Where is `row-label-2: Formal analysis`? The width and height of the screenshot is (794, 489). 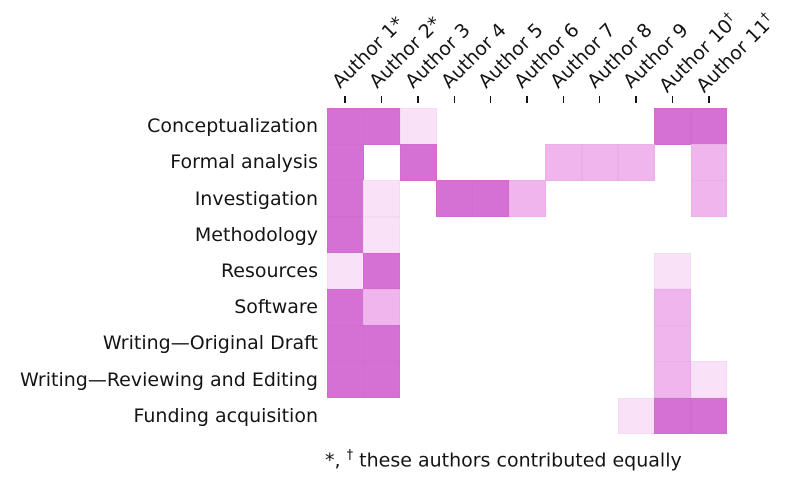 row-label-2: Formal analysis is located at coordinates (244, 162).